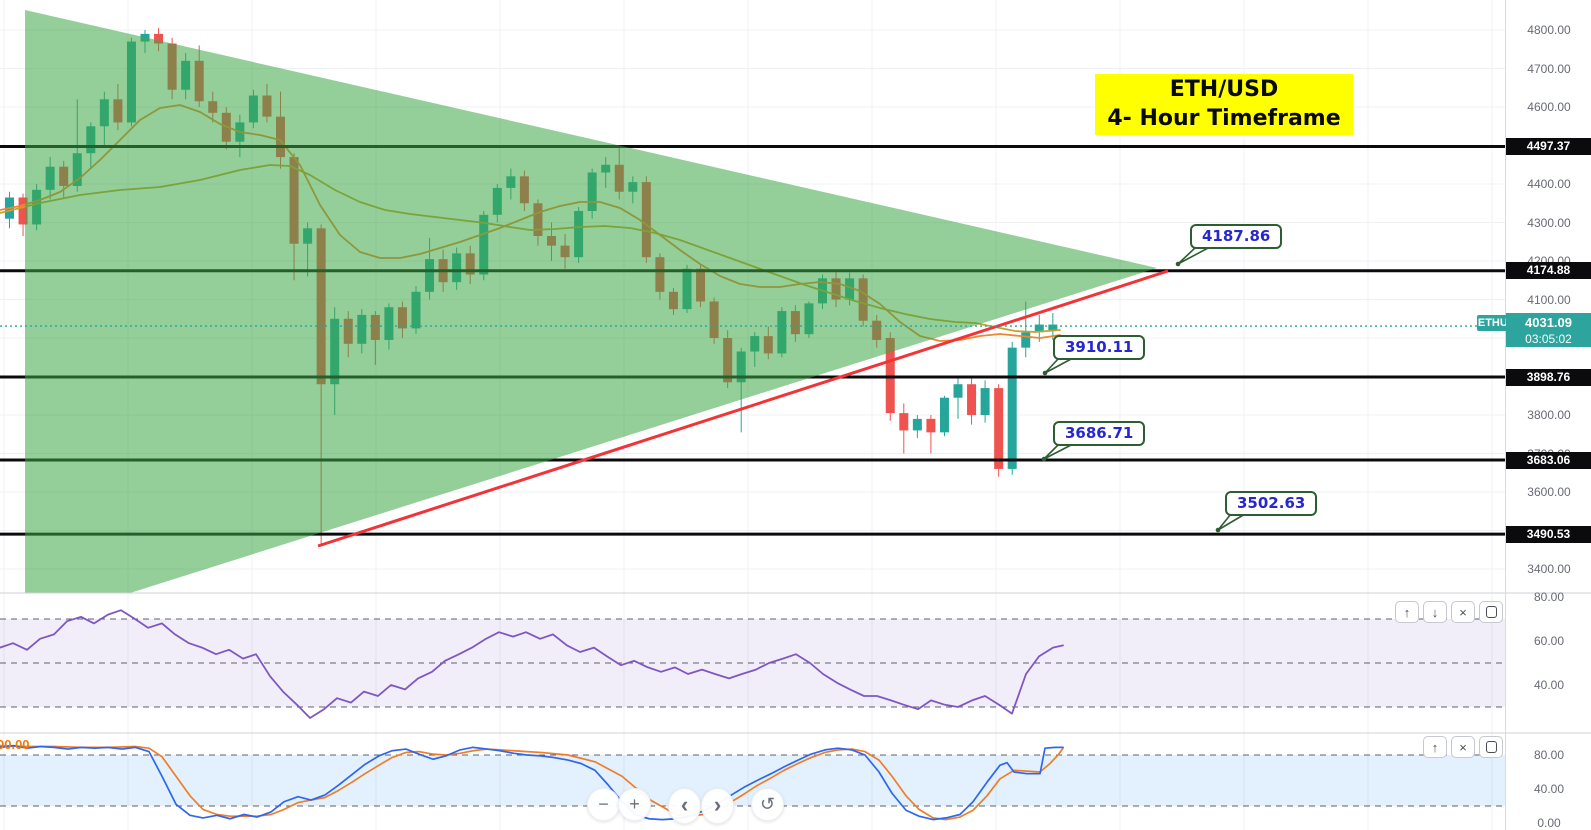 The image size is (1591, 830). Describe the element at coordinates (1407, 612) in the screenshot. I see `rsi-up-button: ↑` at that location.